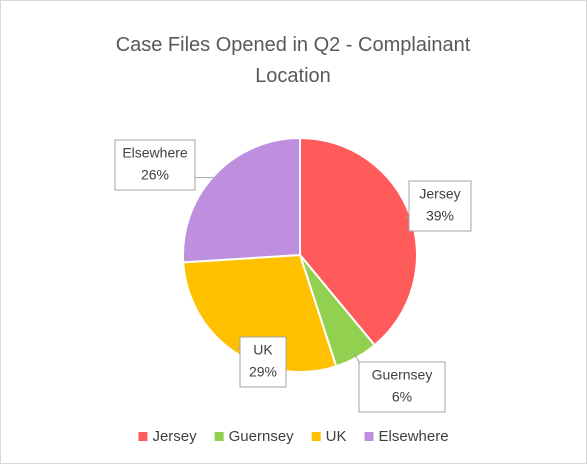 Image resolution: width=587 pixels, height=464 pixels. I want to click on data-label-name: Guernsey, so click(402, 375).